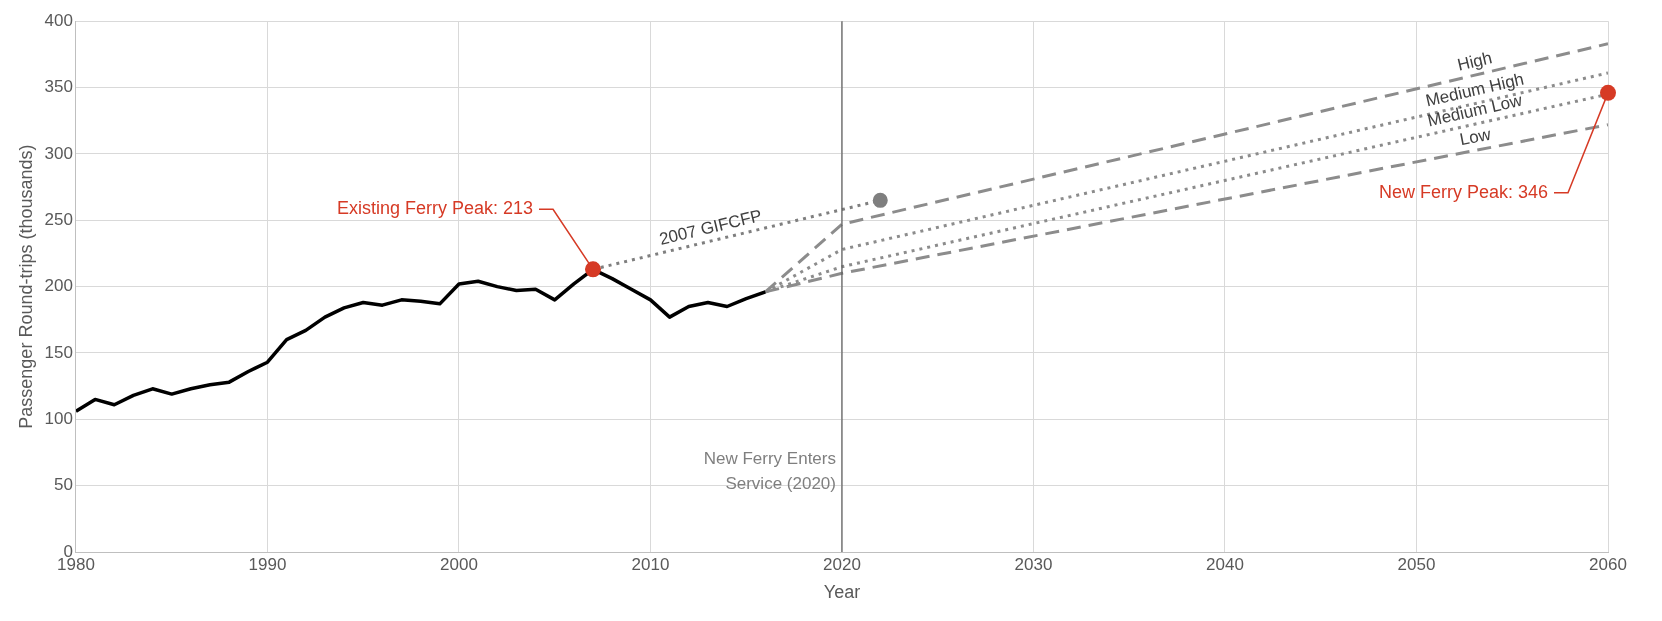  I want to click on y-tick-label: 400, so click(58, 20).